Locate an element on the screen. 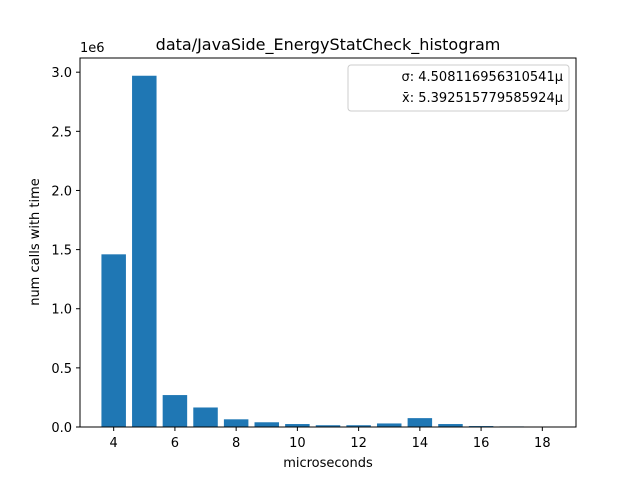 This screenshot has height=480, width=640. y-tick-label: 3.0 is located at coordinates (61, 73).